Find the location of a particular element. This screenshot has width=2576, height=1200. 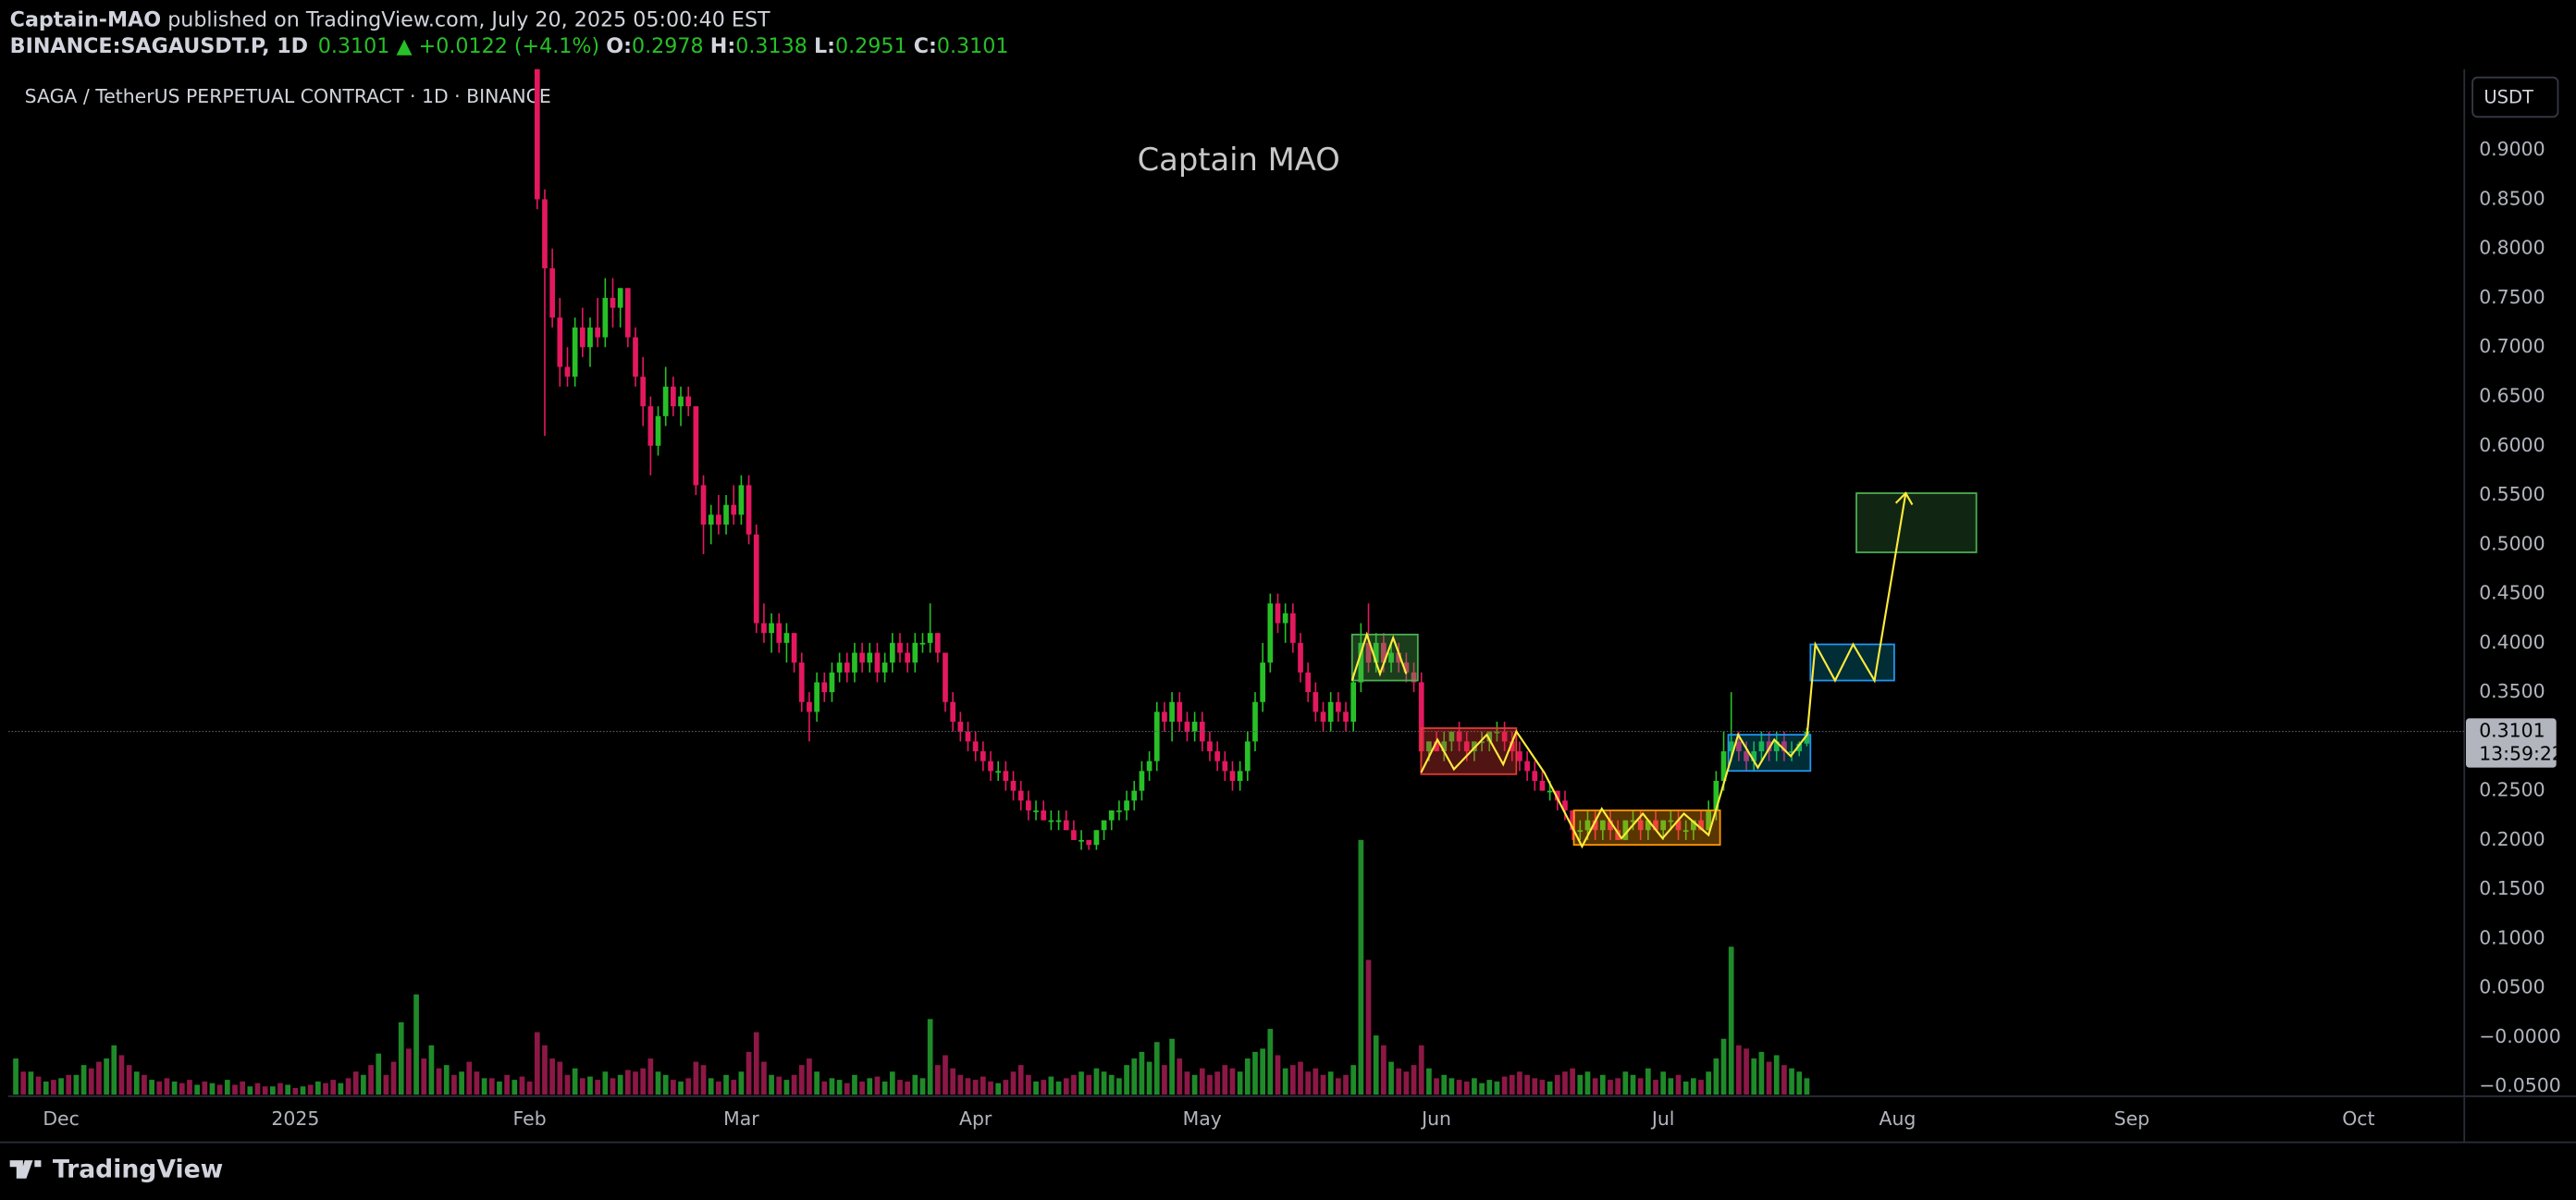

drawings is located at coordinates (1664, 670).